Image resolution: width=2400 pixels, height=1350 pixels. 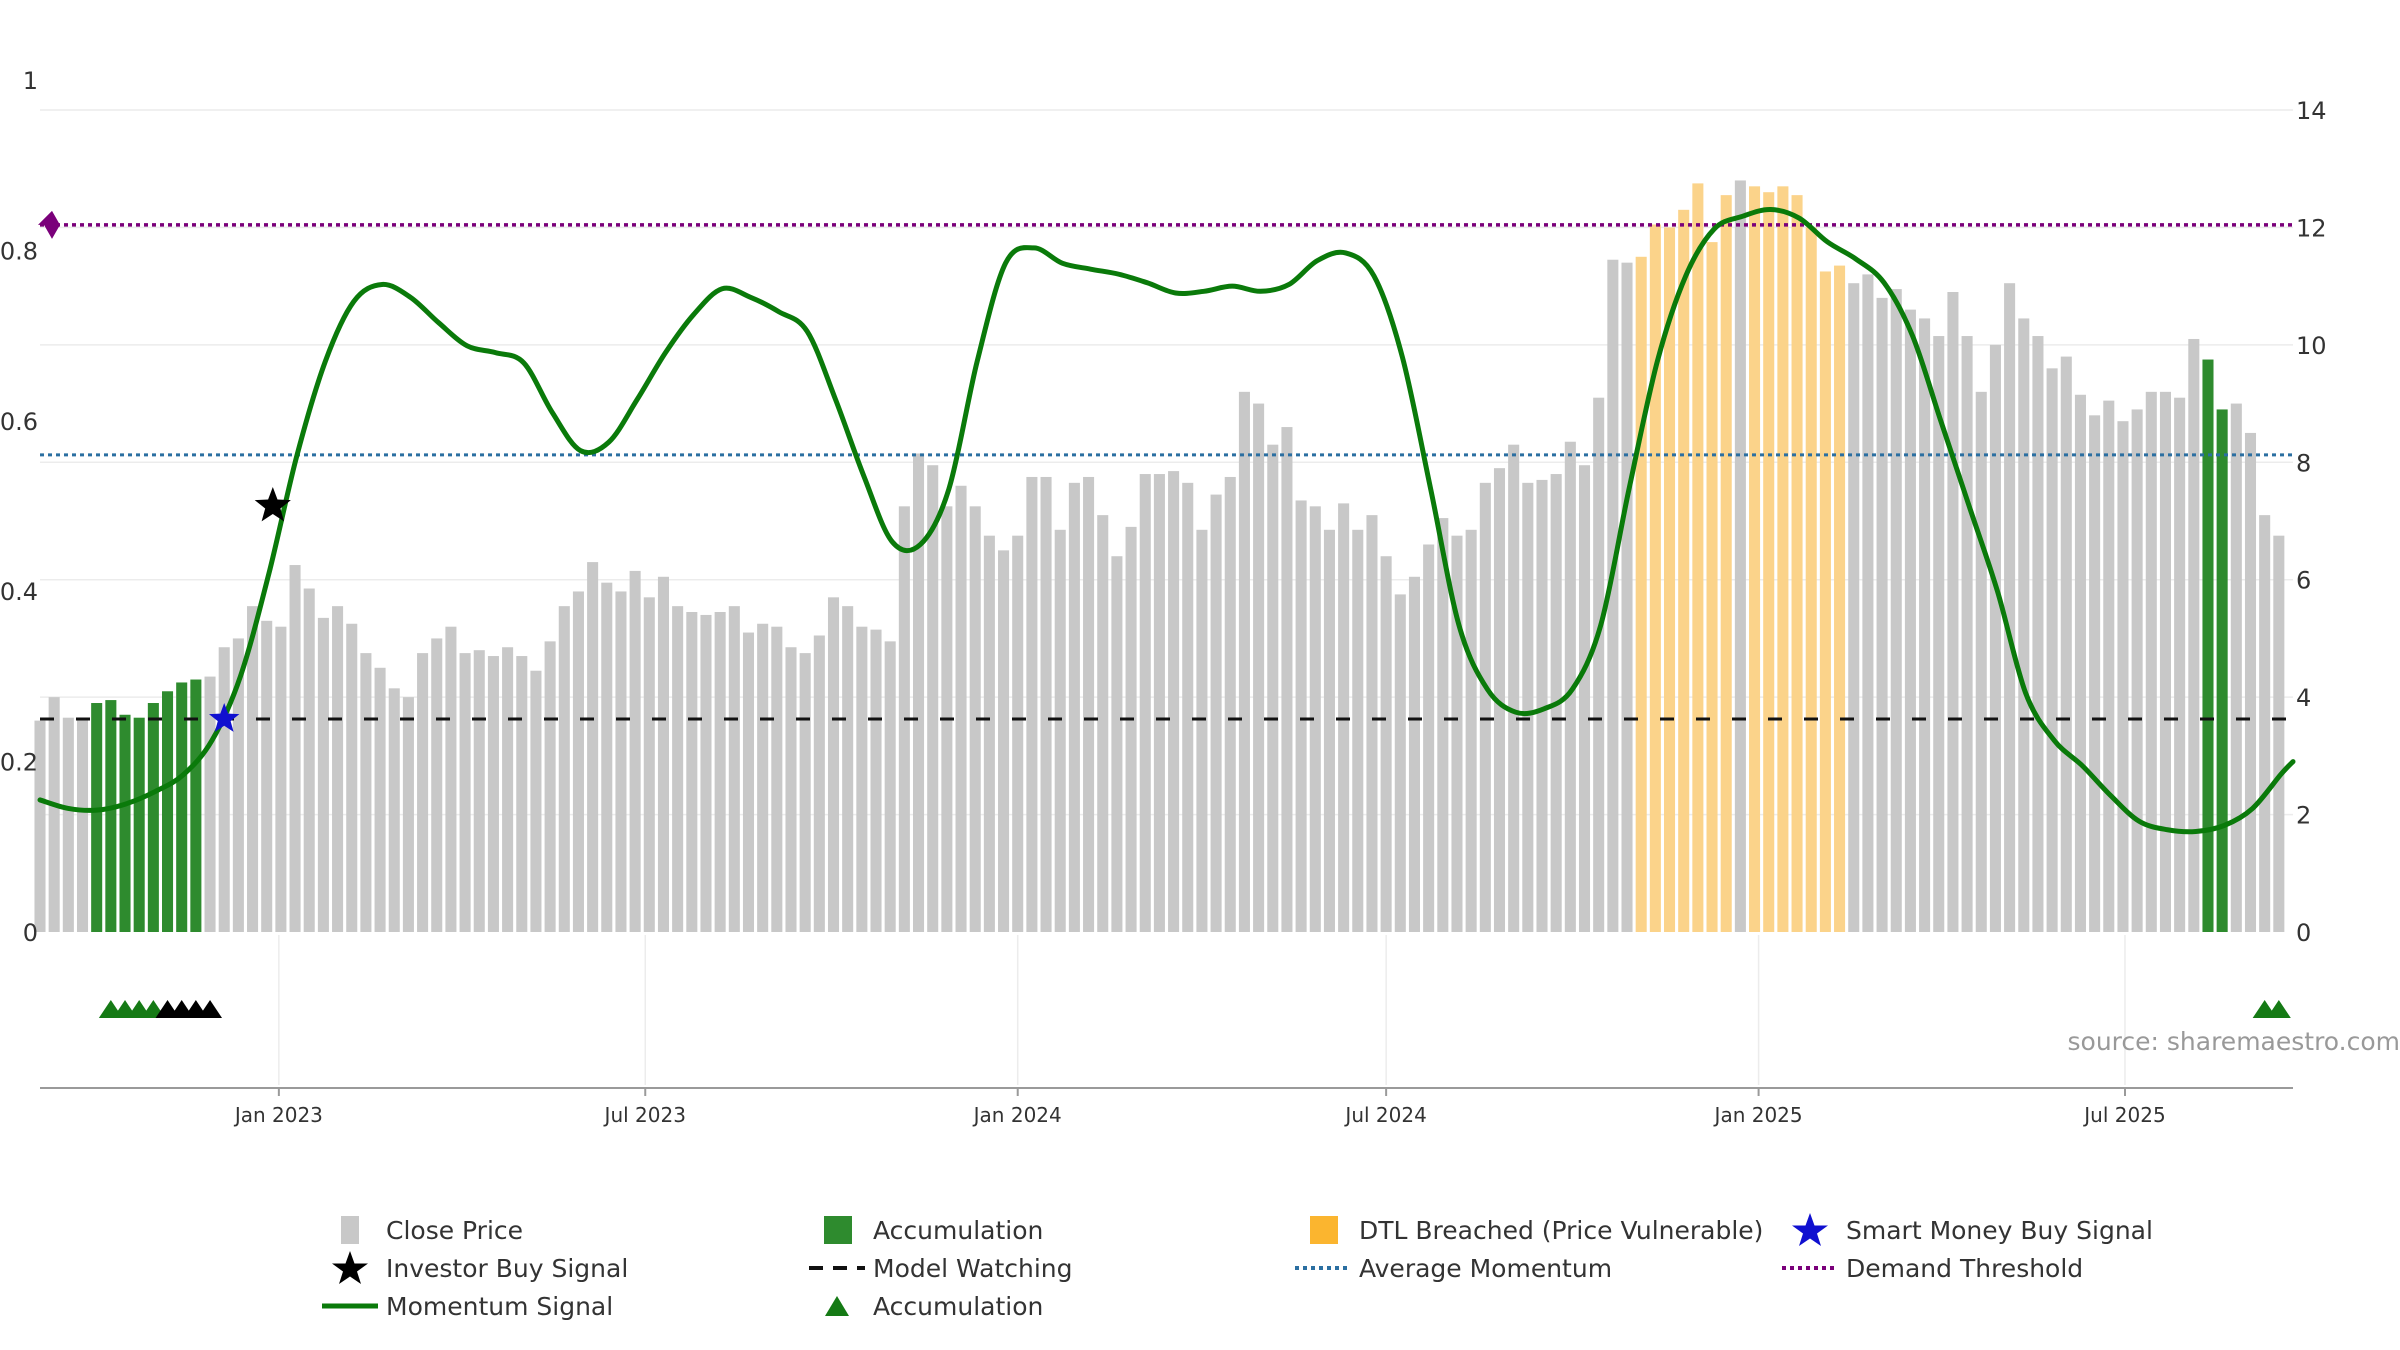 I want to click on legend-item-demand-threshold: Demand Threshold, so click(x=1931, y=1268).